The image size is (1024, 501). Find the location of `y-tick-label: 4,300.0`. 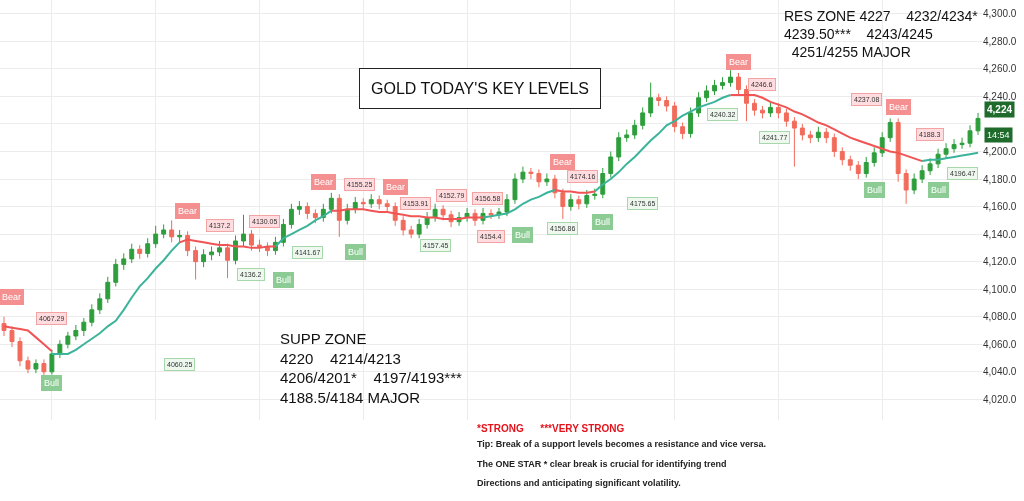

y-tick-label: 4,300.0 is located at coordinates (1000, 14).